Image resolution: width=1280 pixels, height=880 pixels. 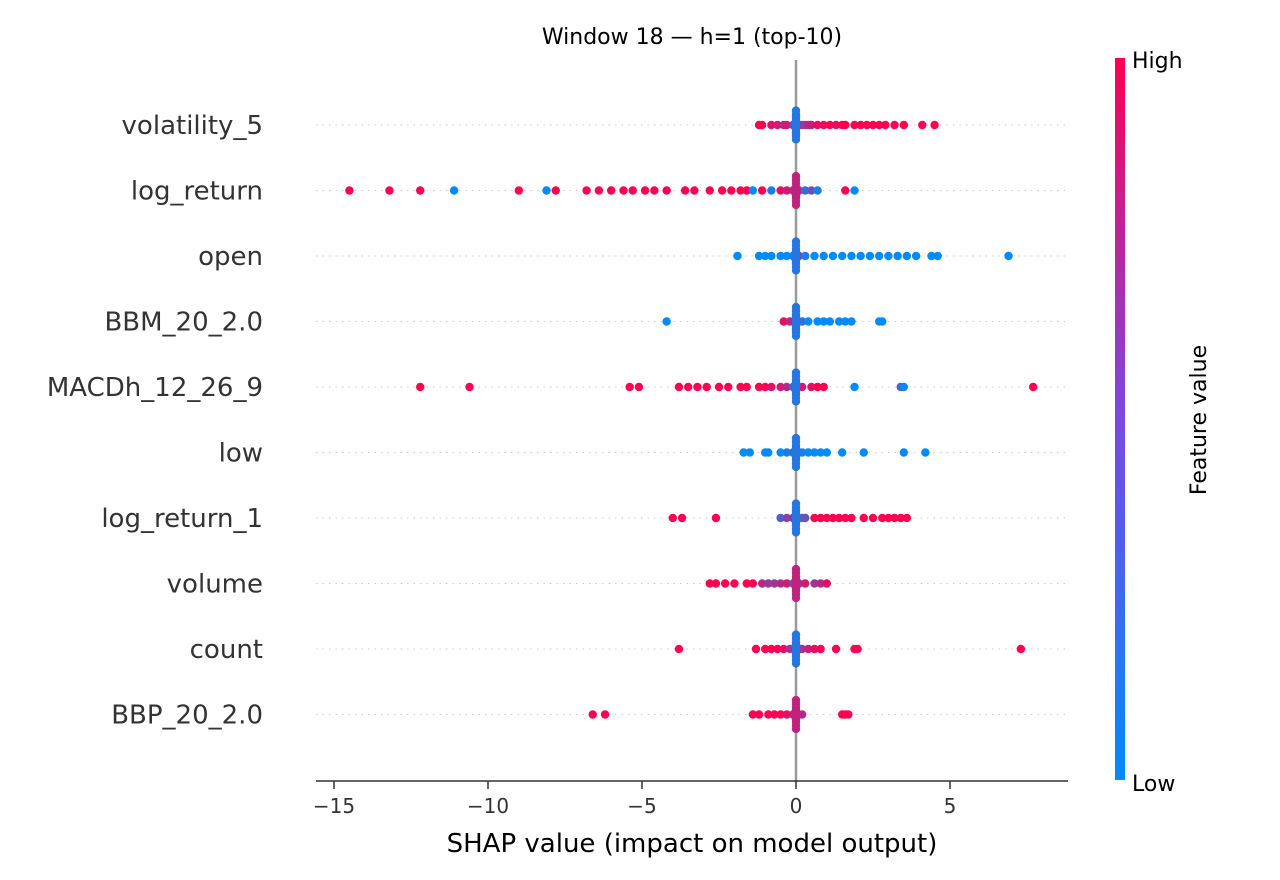 What do you see at coordinates (226, 650) in the screenshot?
I see `feature-label: count` at bounding box center [226, 650].